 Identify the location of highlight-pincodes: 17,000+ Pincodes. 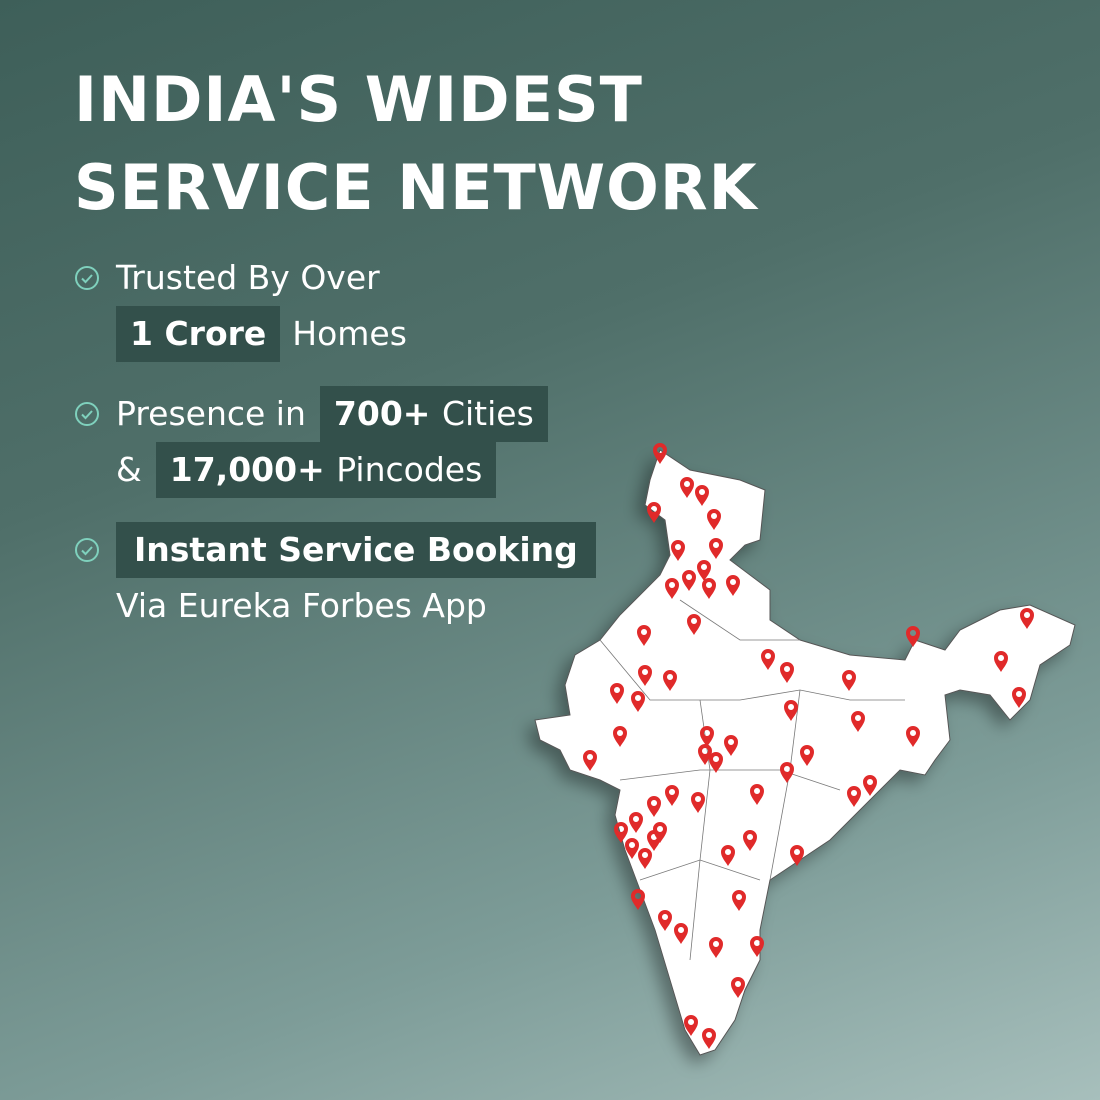
(326, 470).